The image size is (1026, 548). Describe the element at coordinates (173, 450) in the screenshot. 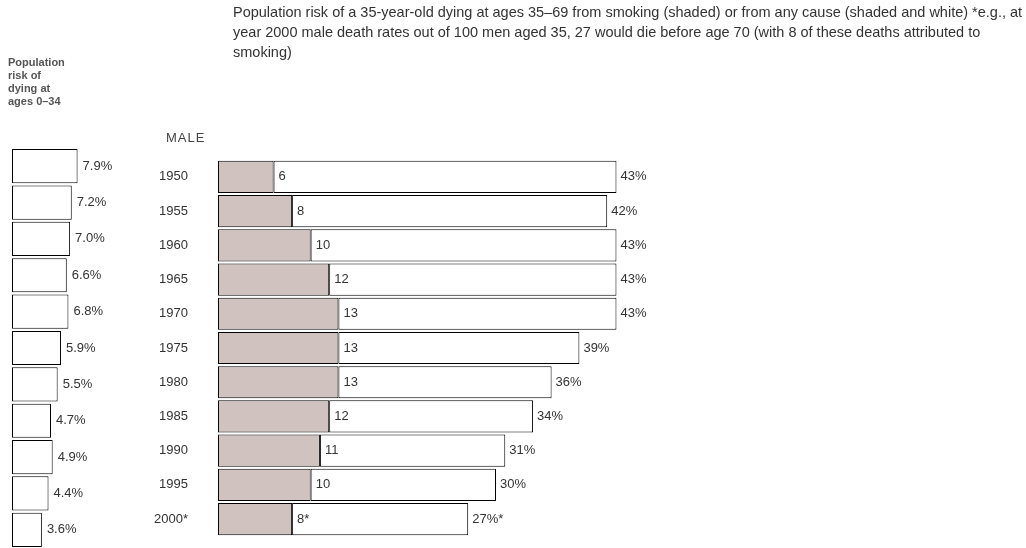

I see `y-tick-label: 1990` at that location.